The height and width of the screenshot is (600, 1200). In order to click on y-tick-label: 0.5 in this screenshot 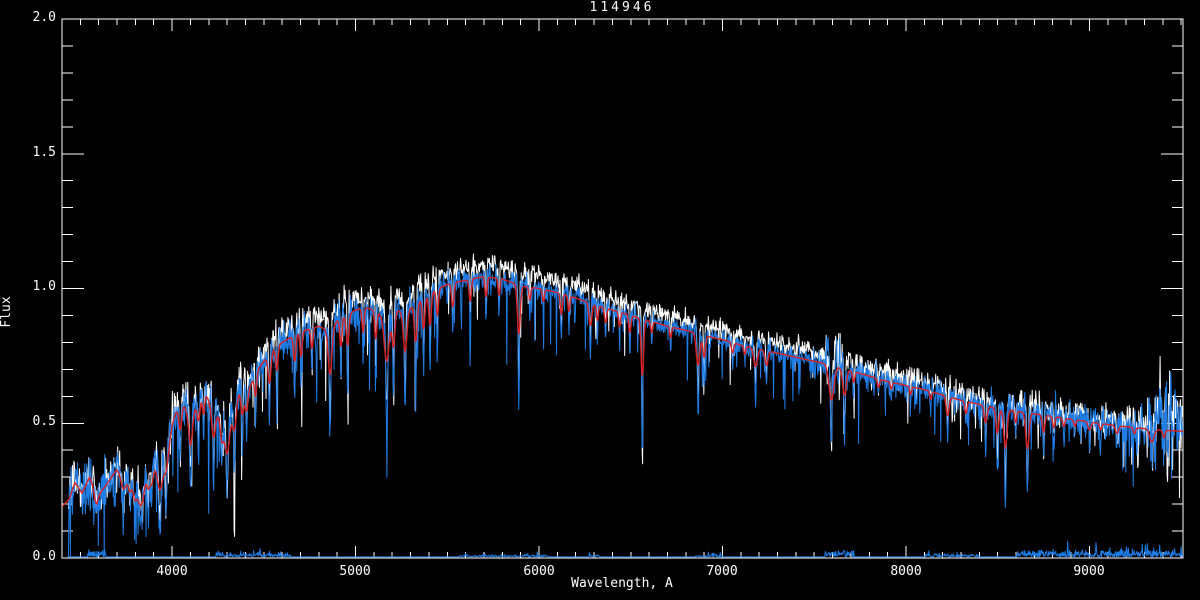, I will do `click(44, 421)`.